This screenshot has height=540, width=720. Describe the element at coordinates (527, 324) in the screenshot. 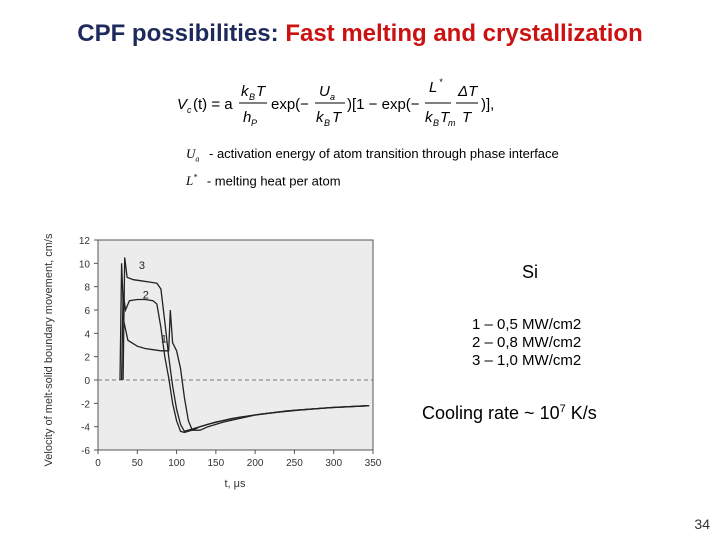

I see `condition-1: 1 – 0,5 MW/cm2` at that location.